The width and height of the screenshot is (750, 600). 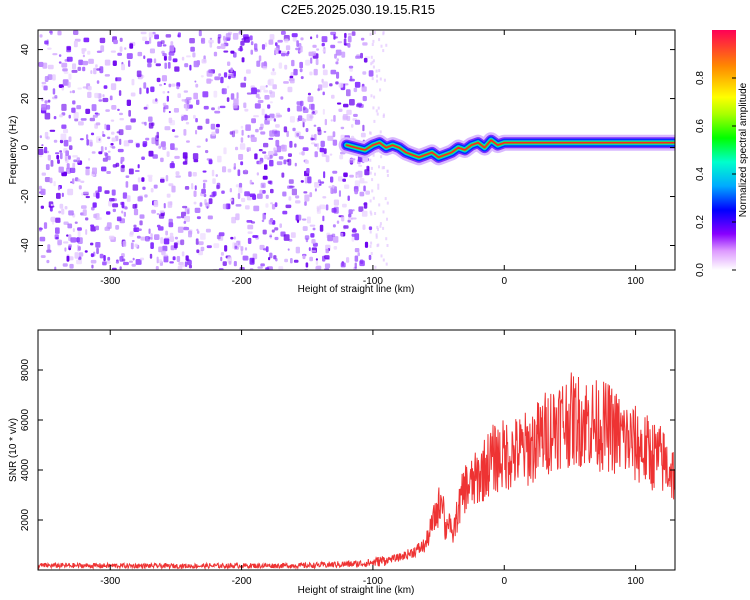 What do you see at coordinates (504, 281) in the screenshot?
I see `x-tick-label: 0` at bounding box center [504, 281].